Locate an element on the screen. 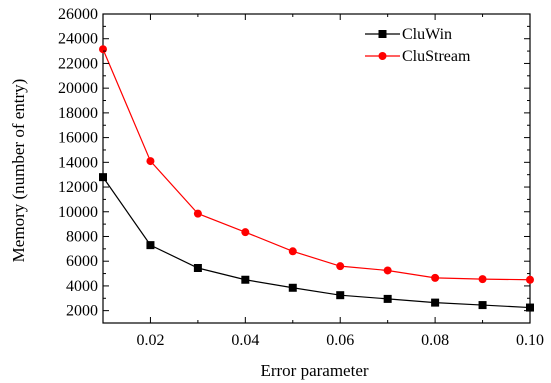 This screenshot has height=383, width=551. y-tick-label: 22000 is located at coordinates (78, 63).